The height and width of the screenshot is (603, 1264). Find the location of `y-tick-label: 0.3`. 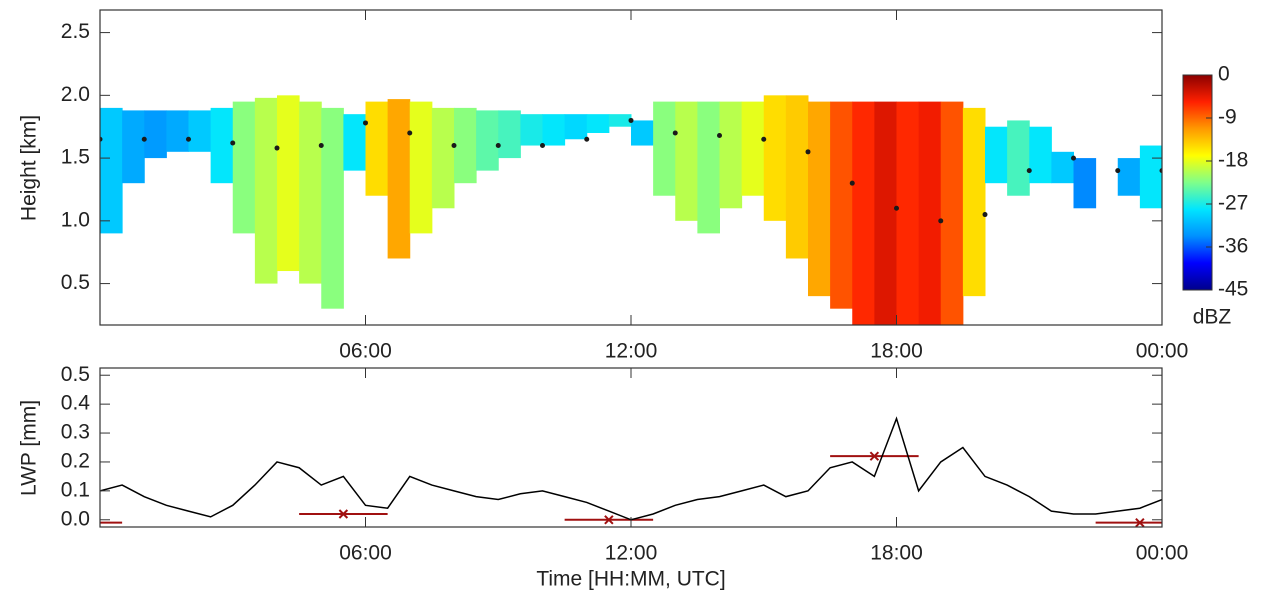

y-tick-label: 0.3 is located at coordinates (75, 432).